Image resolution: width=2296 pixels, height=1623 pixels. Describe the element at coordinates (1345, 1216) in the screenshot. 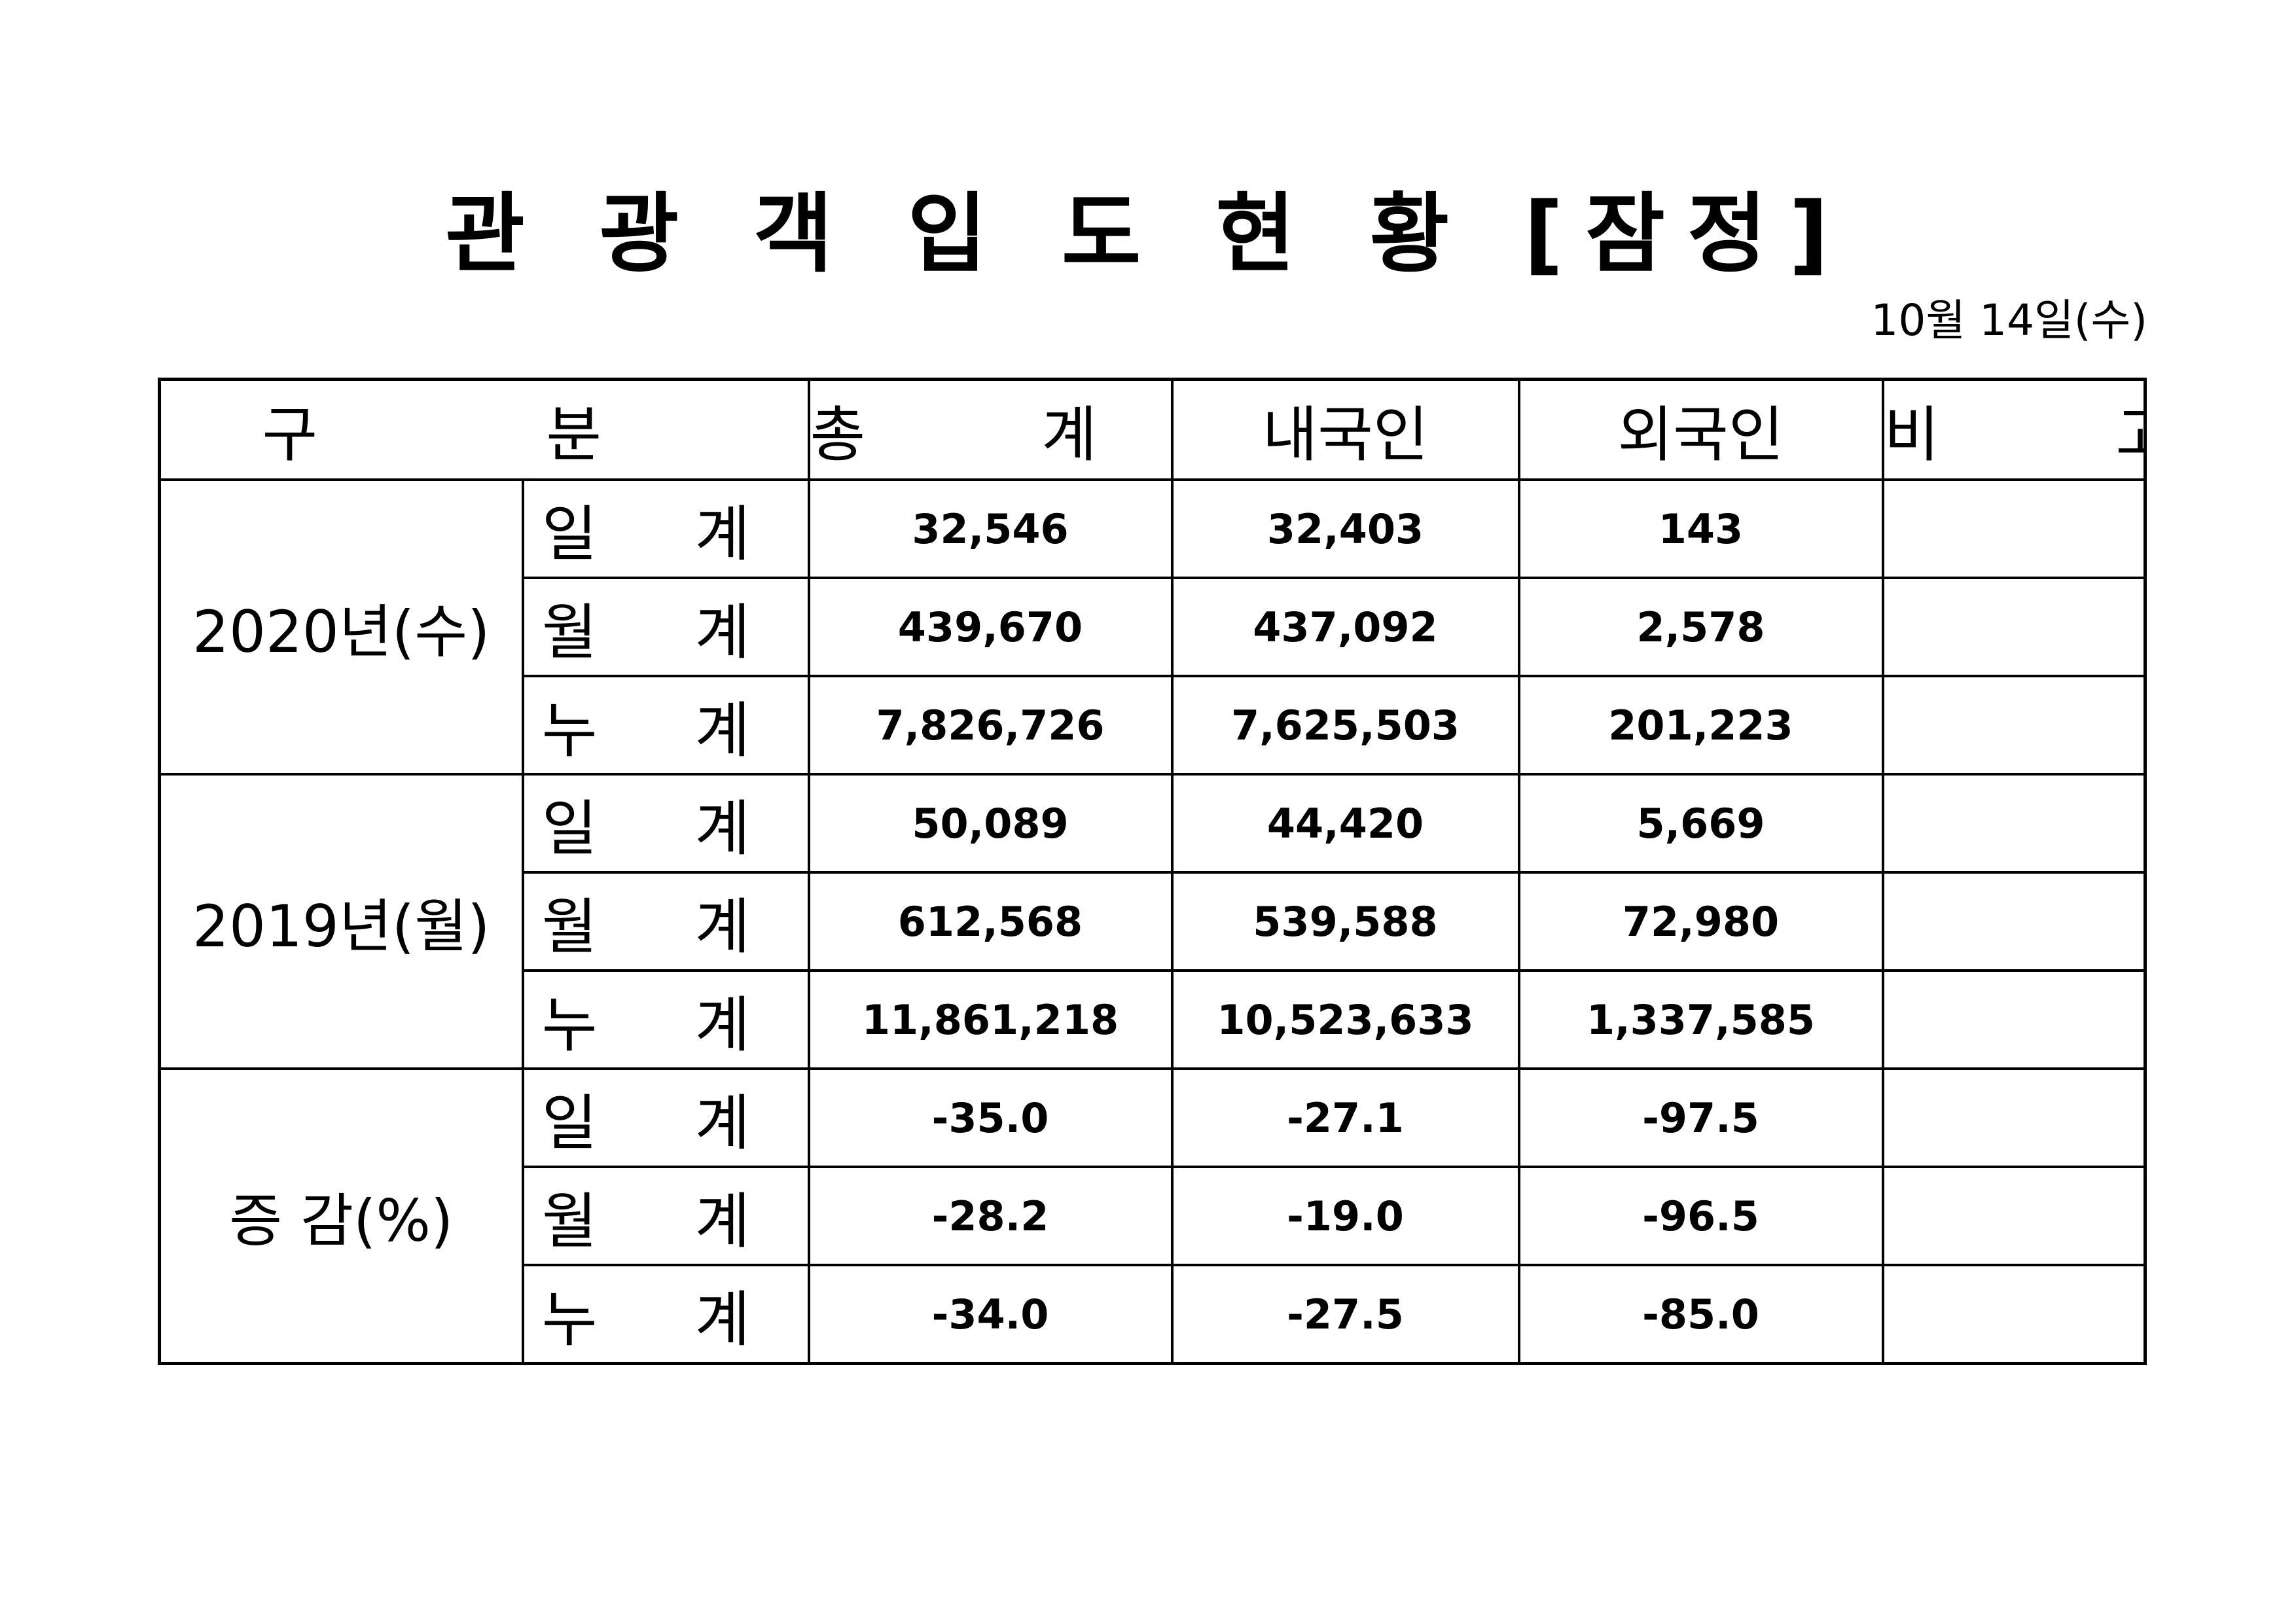

I see `domestic-cell: -19.0` at that location.